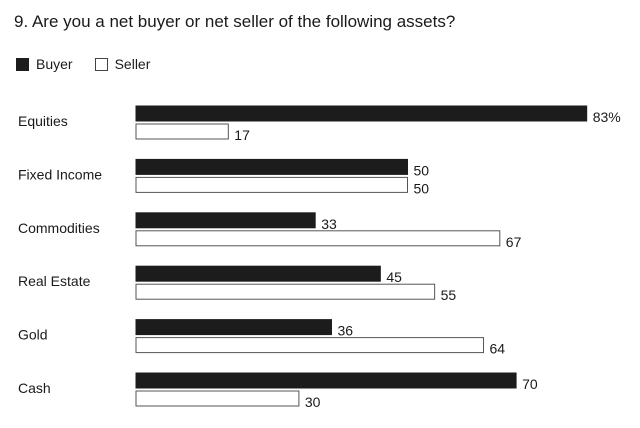 This screenshot has width=640, height=428. Describe the element at coordinates (225, 220) in the screenshot. I see `bar-buyer-commodities` at that location.